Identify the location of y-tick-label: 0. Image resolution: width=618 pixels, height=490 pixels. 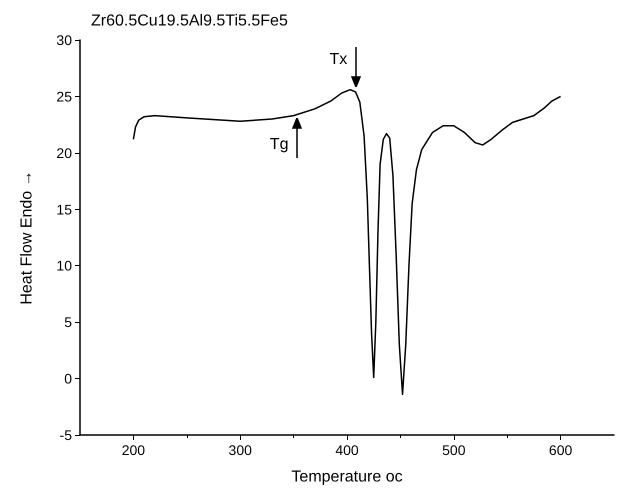
(68, 378).